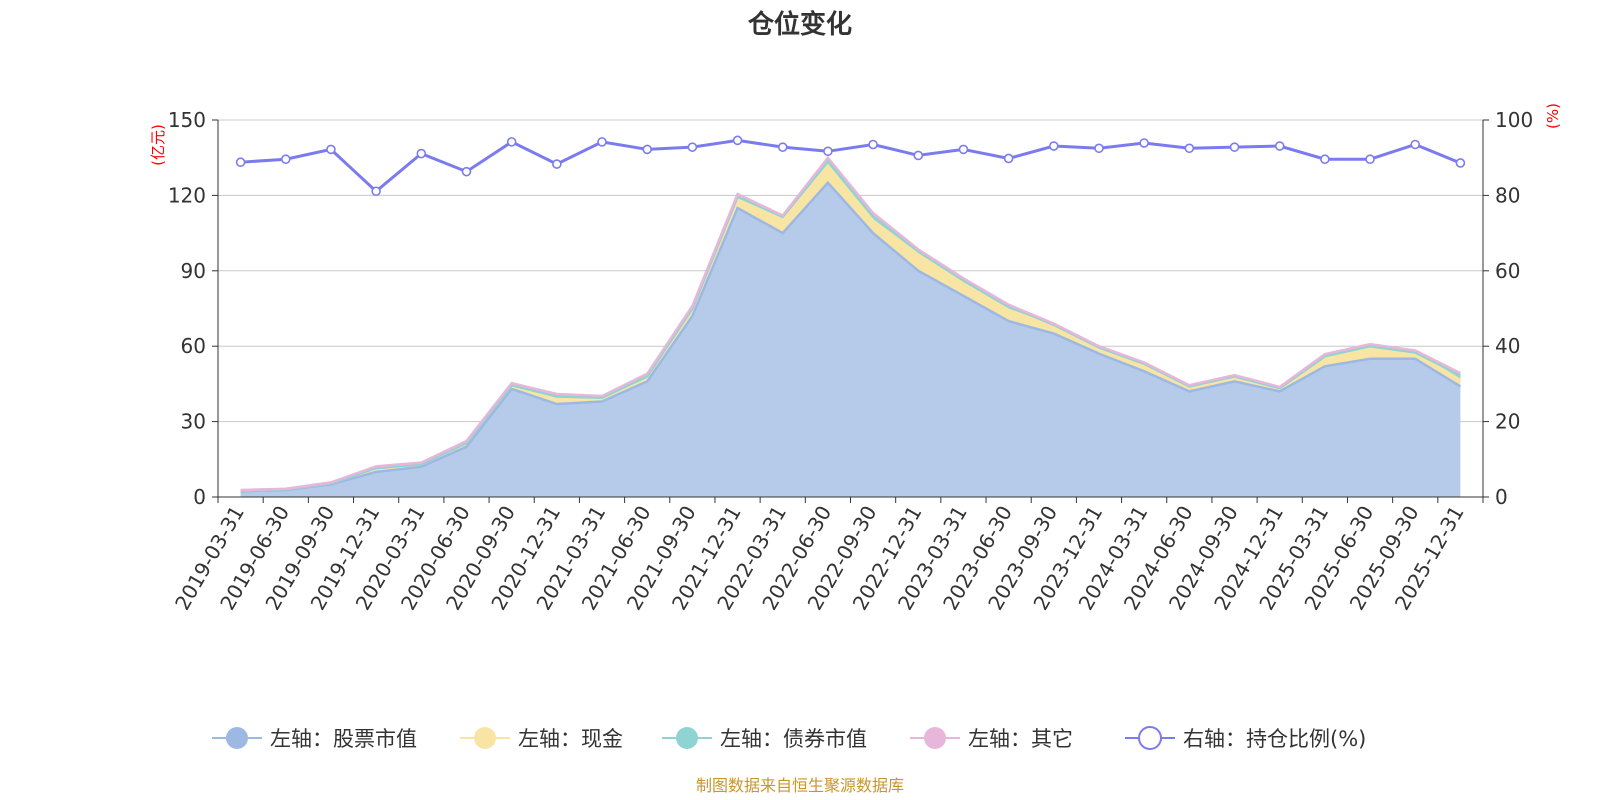  What do you see at coordinates (1507, 195) in the screenshot?
I see `right-axis-tick-label: 80` at bounding box center [1507, 195].